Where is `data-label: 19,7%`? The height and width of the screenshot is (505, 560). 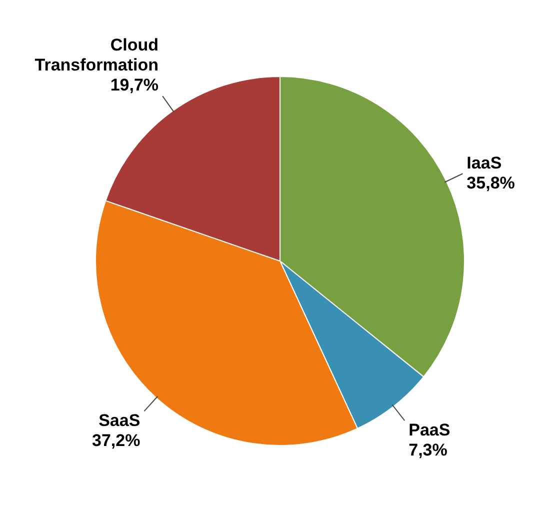
data-label: 19,7% is located at coordinates (134, 85).